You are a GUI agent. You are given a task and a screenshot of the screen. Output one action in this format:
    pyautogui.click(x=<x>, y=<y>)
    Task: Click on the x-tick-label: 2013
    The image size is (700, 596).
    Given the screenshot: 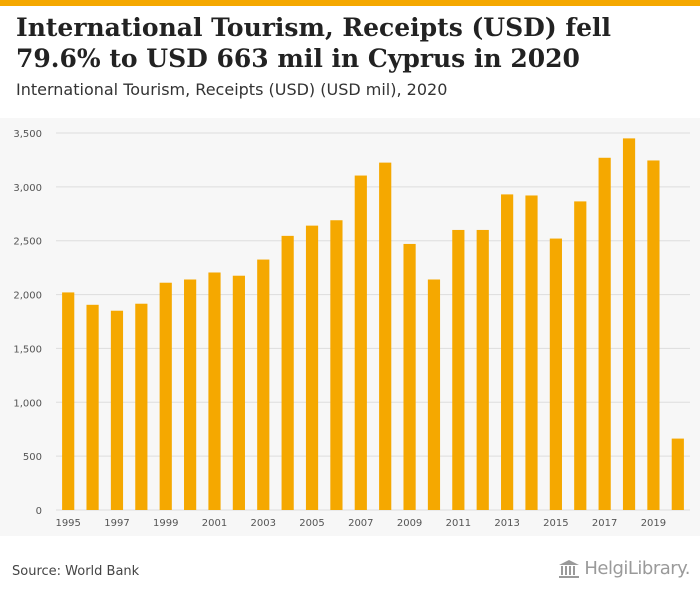 What is the action you would take?
    pyautogui.click(x=506, y=523)
    